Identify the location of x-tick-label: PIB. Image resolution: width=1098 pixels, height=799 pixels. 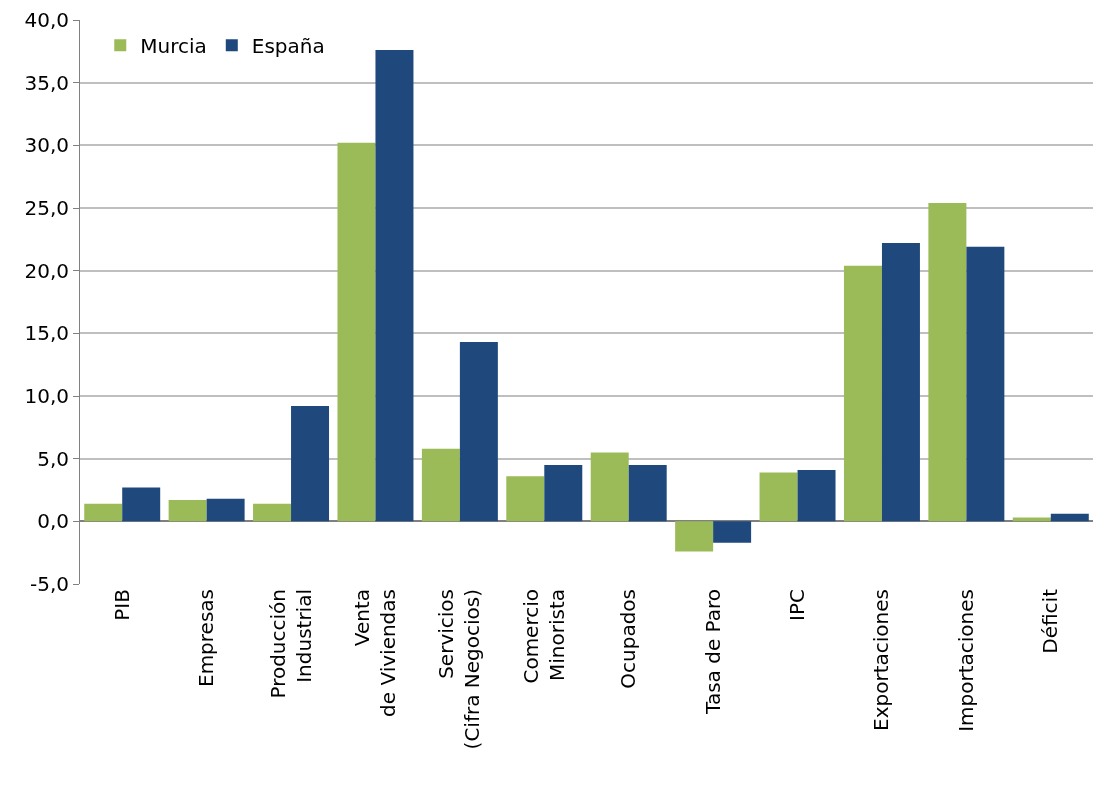
(121, 605).